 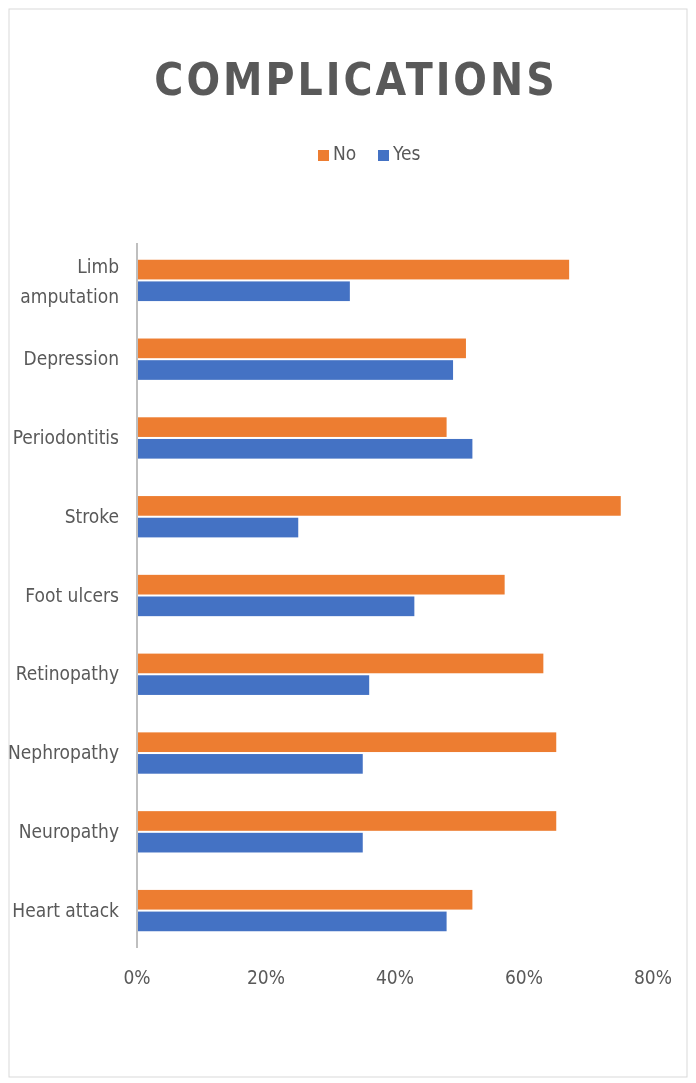 What do you see at coordinates (524, 977) in the screenshot?
I see `x-tick-label: 60%` at bounding box center [524, 977].